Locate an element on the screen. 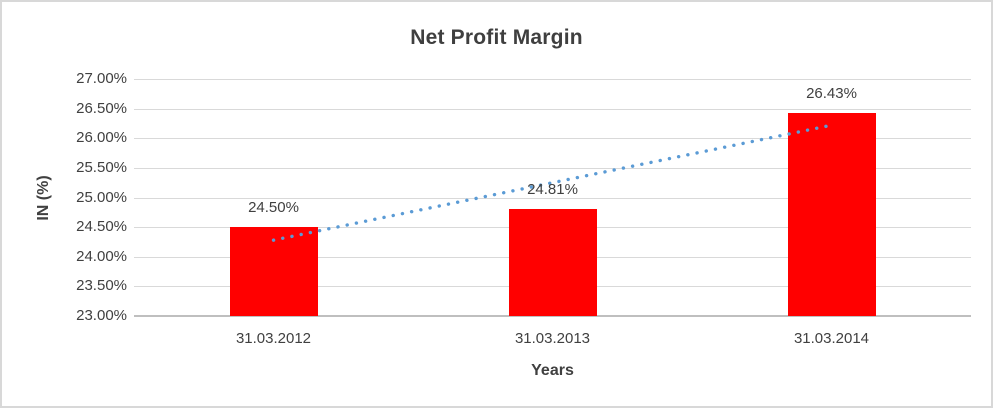 The image size is (993, 408). y-tick-label: 24.00% is located at coordinates (101, 256).